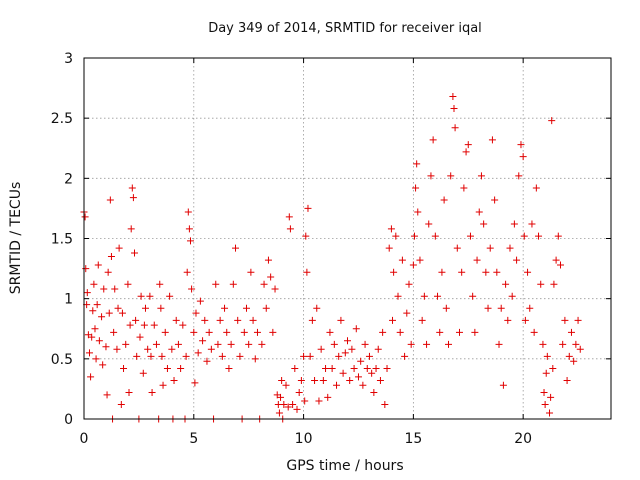 This screenshot has height=480, width=640. What do you see at coordinates (68, 300) in the screenshot?
I see `y-tick-label: 1` at bounding box center [68, 300].